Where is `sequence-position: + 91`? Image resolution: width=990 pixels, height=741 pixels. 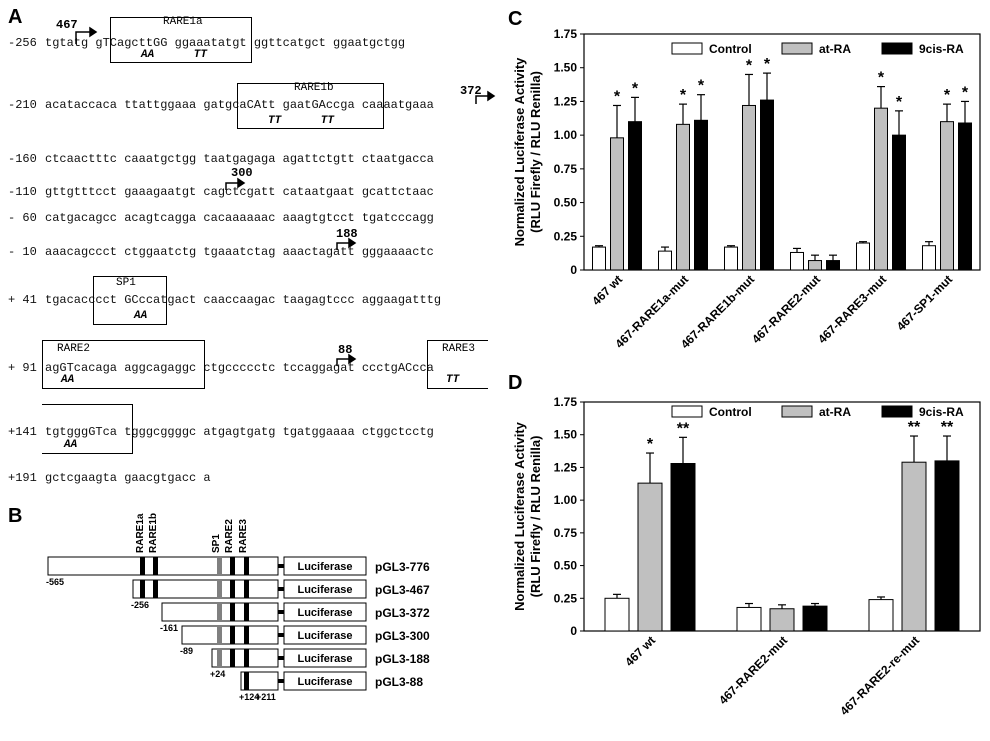
sequence-position: + 91 is located at coordinates (22, 368).